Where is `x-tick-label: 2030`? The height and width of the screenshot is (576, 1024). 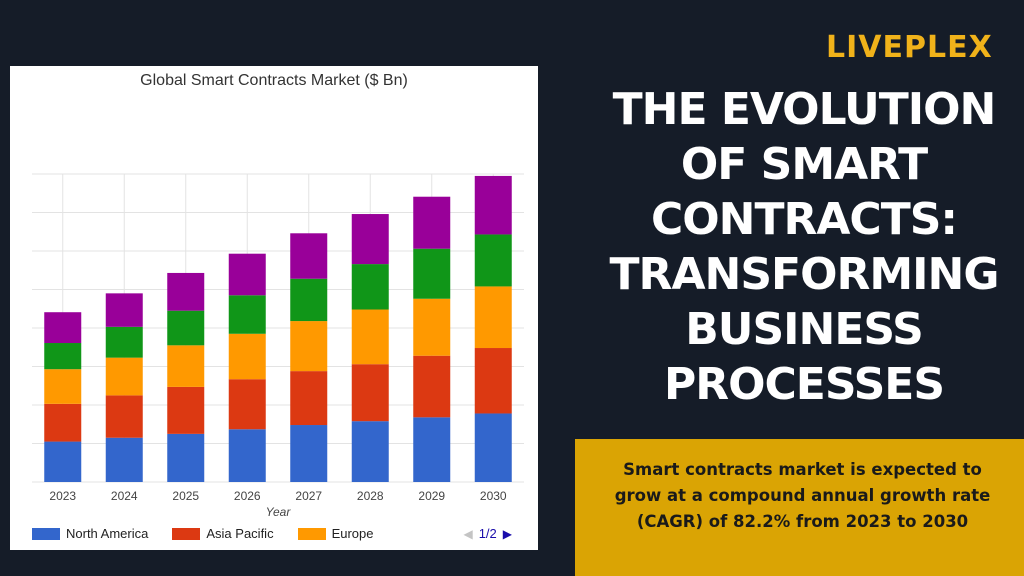 x-tick-label: 2030 is located at coordinates (493, 496).